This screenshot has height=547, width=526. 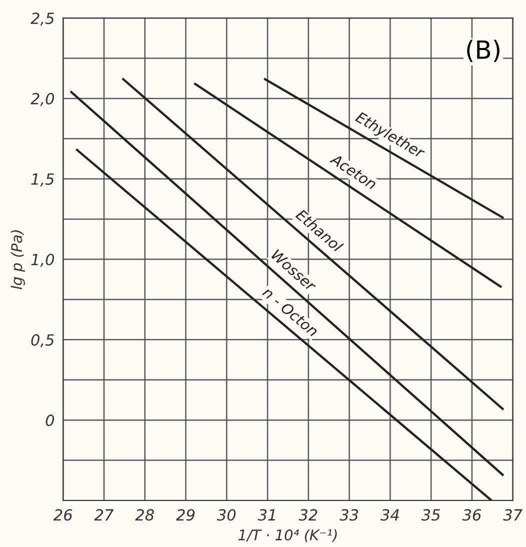 What do you see at coordinates (62, 515) in the screenshot?
I see `x-tick-label: 26` at bounding box center [62, 515].